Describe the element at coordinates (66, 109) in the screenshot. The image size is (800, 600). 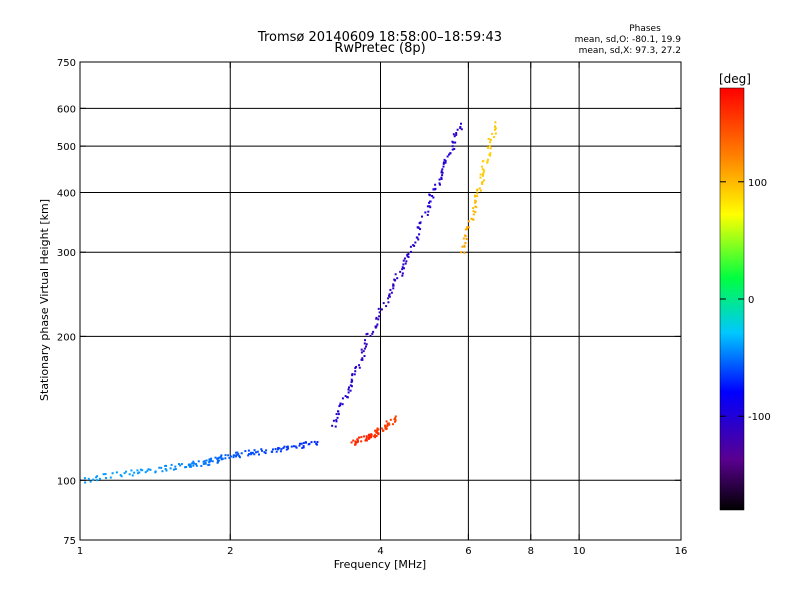
I see `y-tick-label: 600` at that location.